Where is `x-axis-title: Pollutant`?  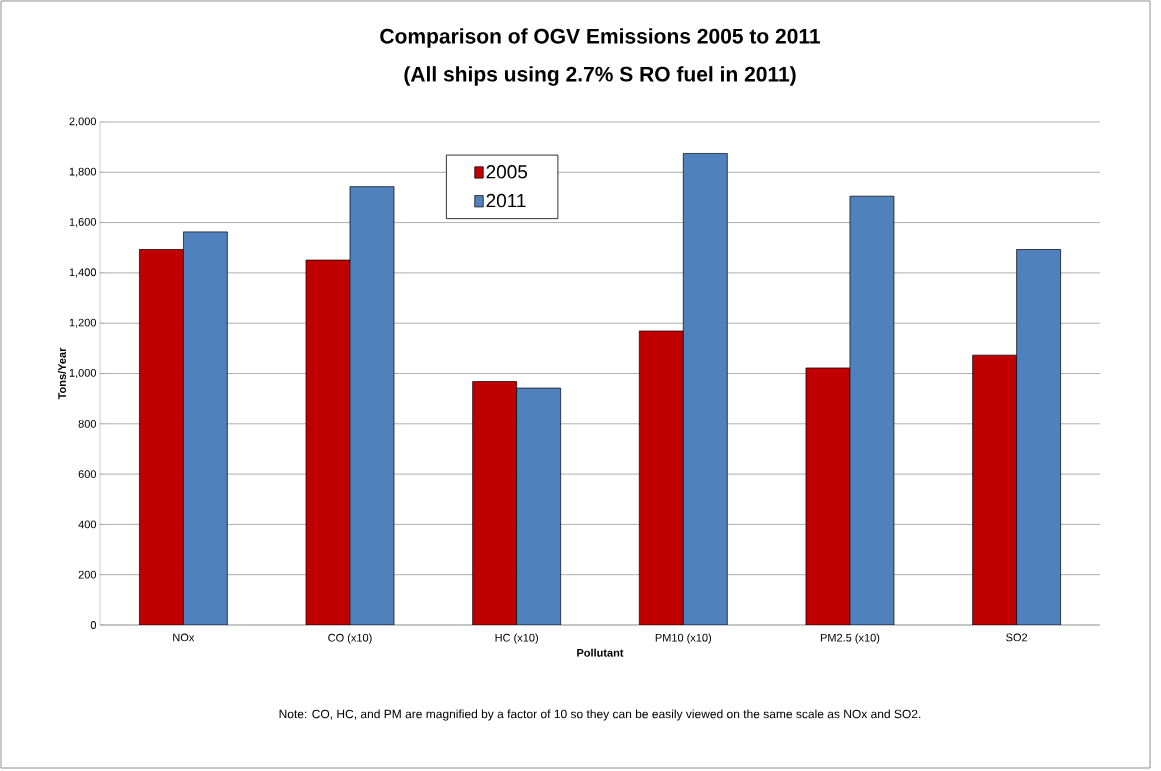
x-axis-title: Pollutant is located at coordinates (600, 652).